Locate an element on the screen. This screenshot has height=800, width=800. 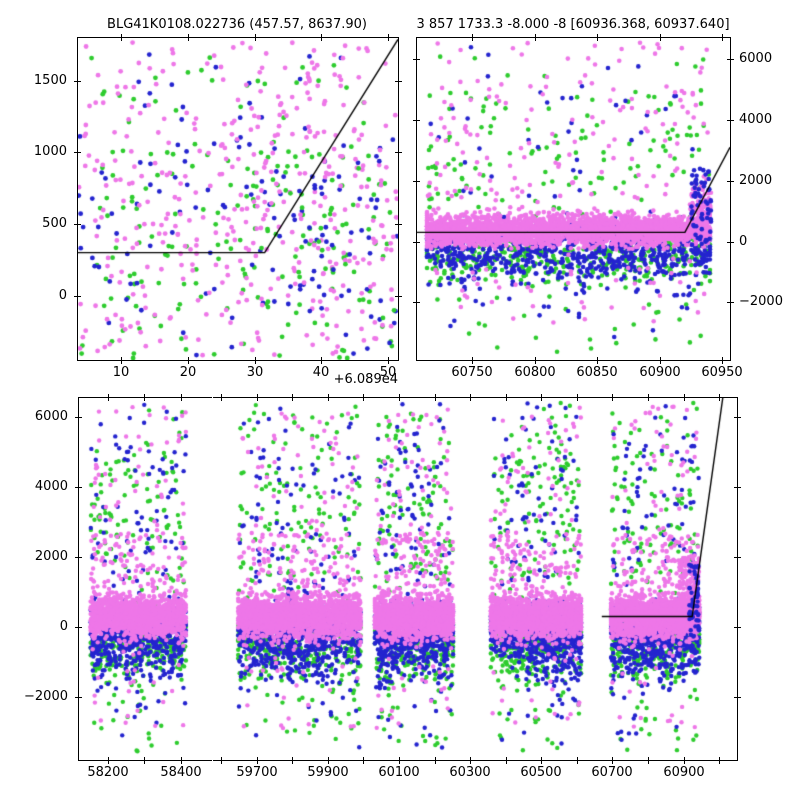
x-tick-label: 59900 is located at coordinates (328, 772).